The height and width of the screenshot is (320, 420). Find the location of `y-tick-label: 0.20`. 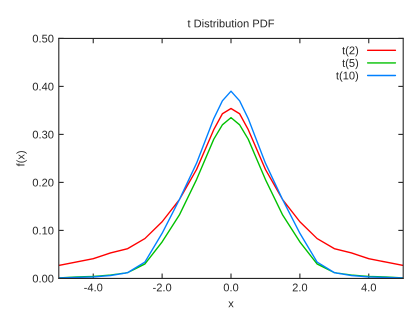

y-tick-label: 0.20 is located at coordinates (43, 182).